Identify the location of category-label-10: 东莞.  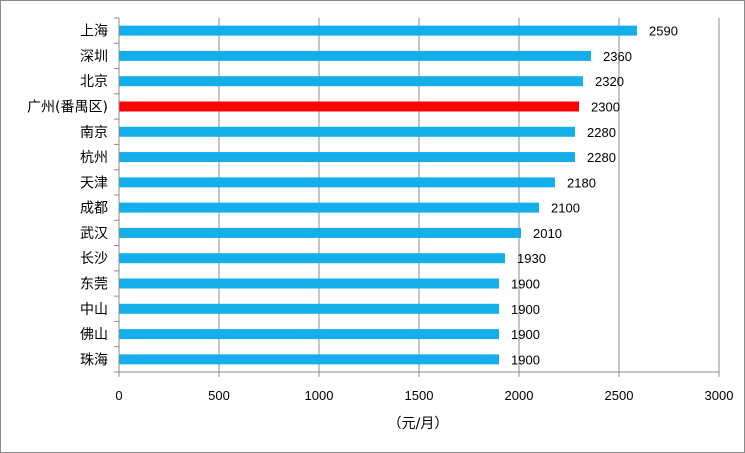
(94, 285).